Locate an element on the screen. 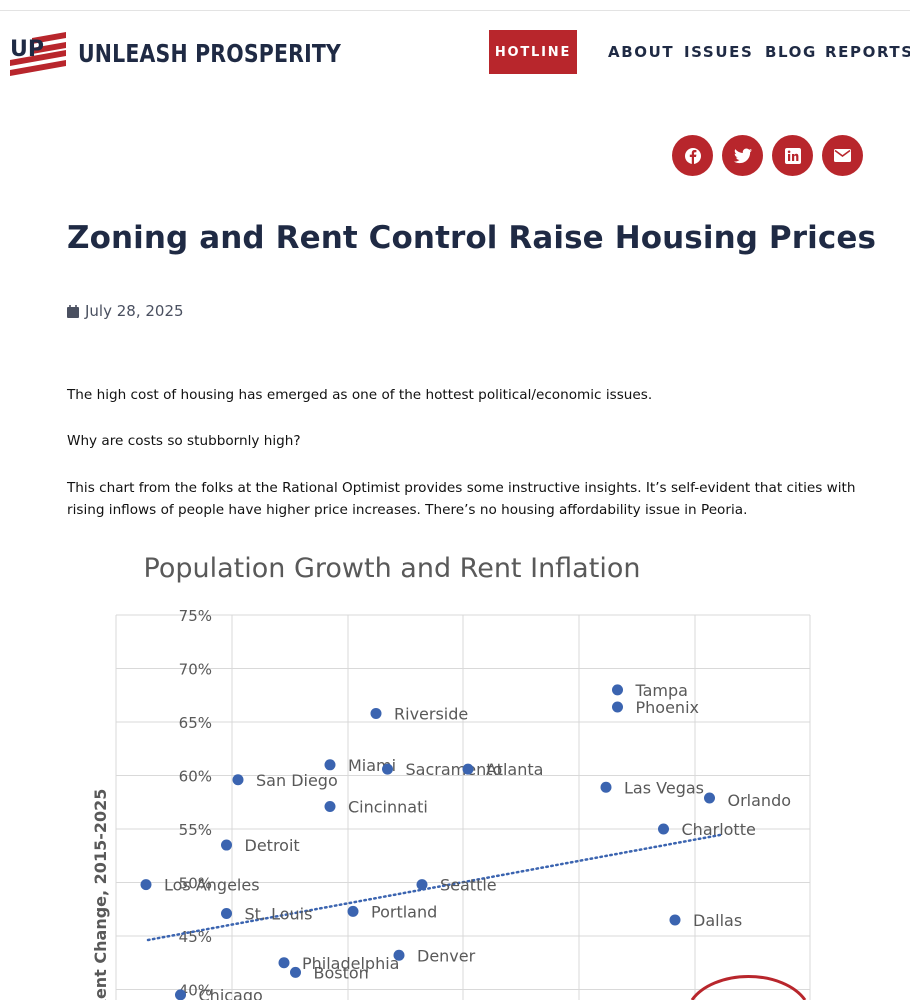 The image size is (910, 1000). y-tick-label: 45% is located at coordinates (195, 937).